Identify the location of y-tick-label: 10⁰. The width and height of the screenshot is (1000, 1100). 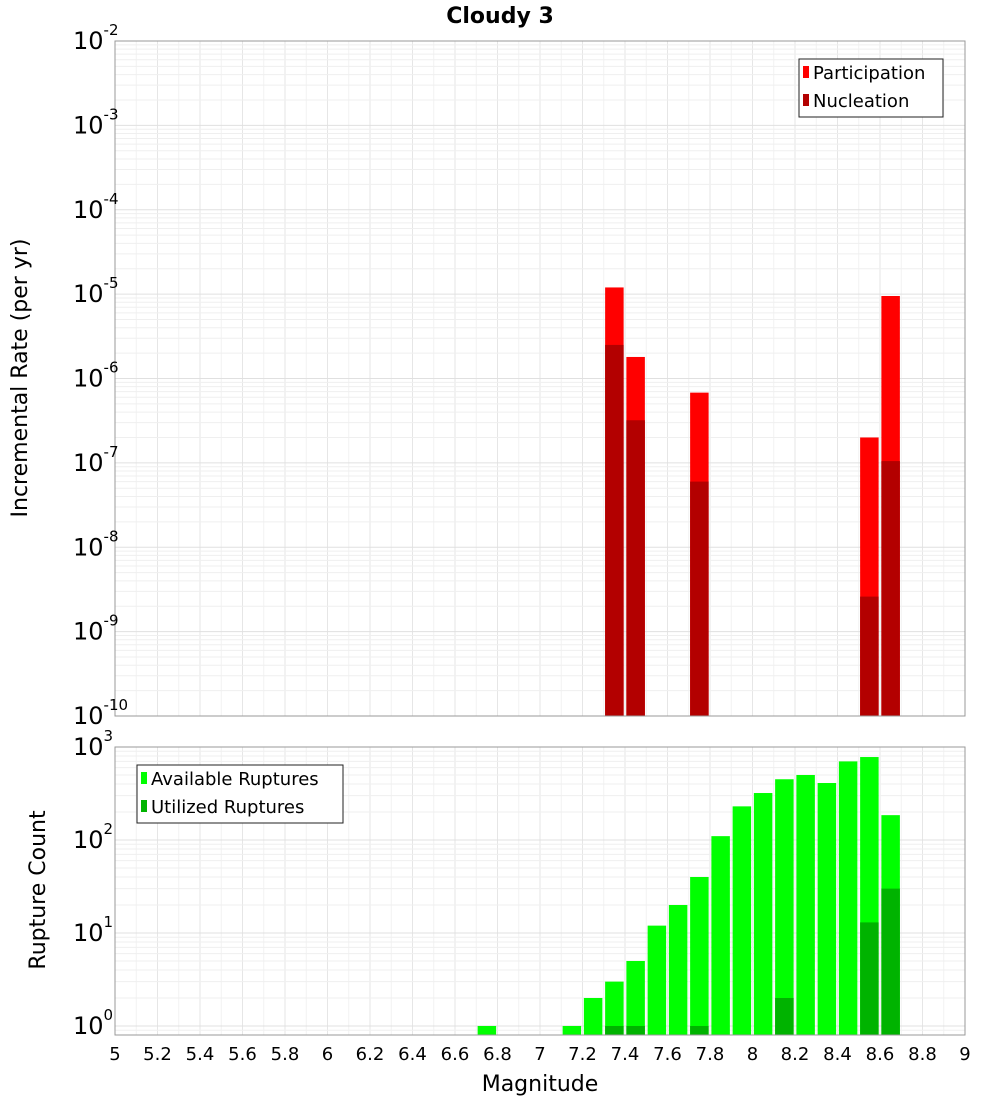
(93, 1023).